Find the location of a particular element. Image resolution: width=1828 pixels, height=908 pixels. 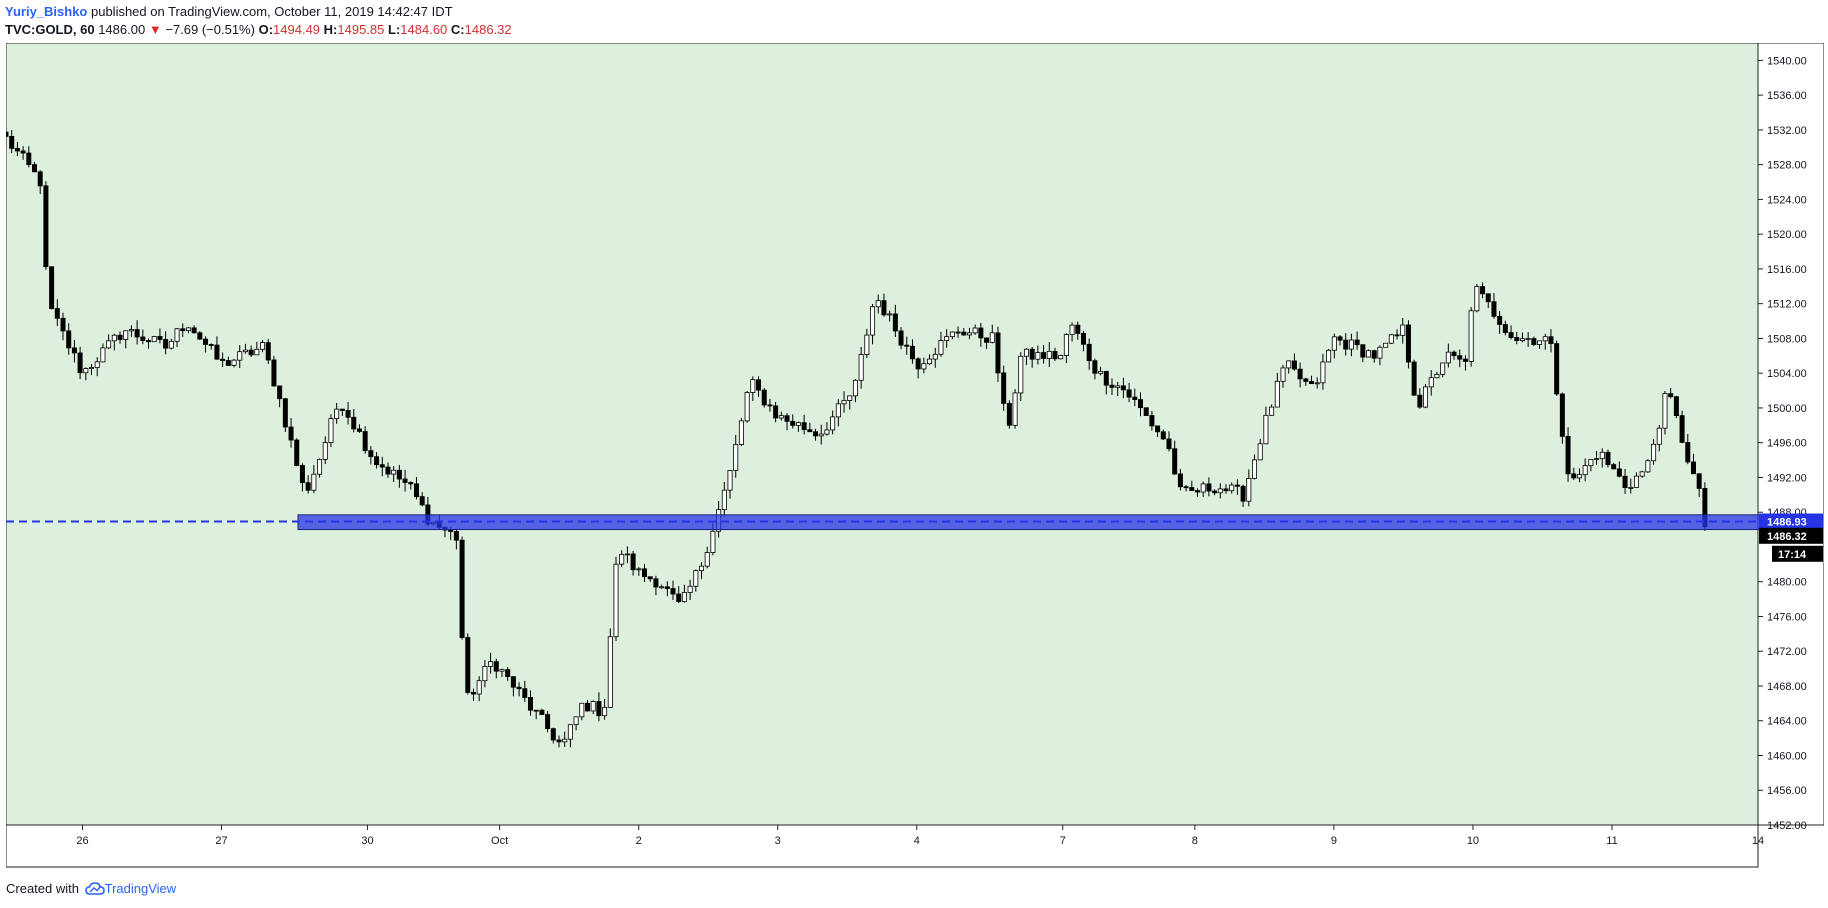

y-tick-label: 1520.00 is located at coordinates (1787, 235).